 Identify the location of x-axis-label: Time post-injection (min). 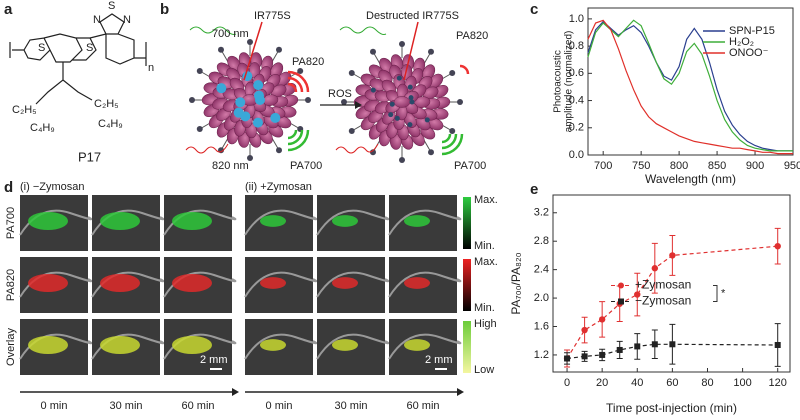
(671, 408).